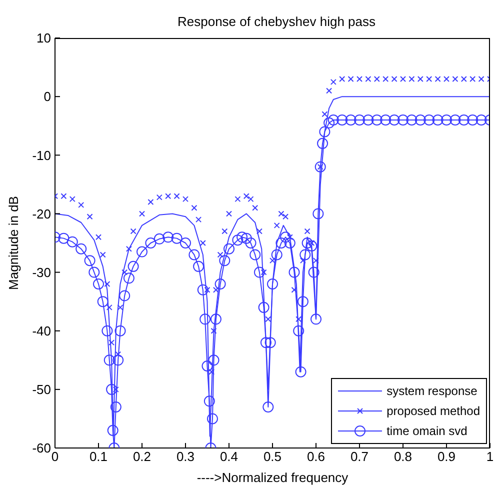 This screenshot has width=498, height=488. What do you see at coordinates (446, 456) in the screenshot?
I see `x-tick-label: 0.9` at bounding box center [446, 456].